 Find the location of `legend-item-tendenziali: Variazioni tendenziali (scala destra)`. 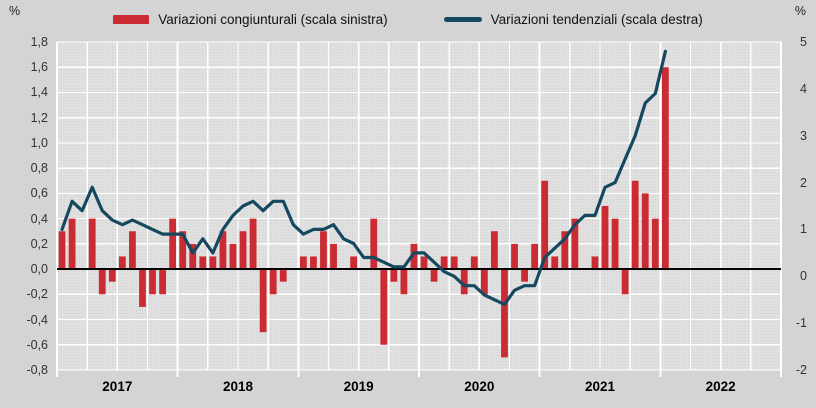

legend-item-tendenziali: Variazioni tendenziali (scala destra) is located at coordinates (573, 19).